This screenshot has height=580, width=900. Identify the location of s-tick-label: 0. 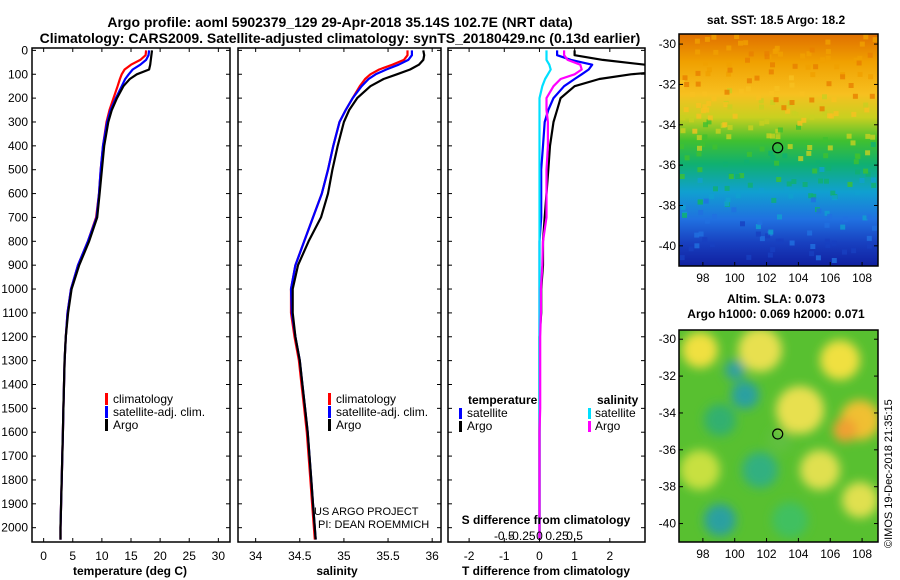
(539, 536).